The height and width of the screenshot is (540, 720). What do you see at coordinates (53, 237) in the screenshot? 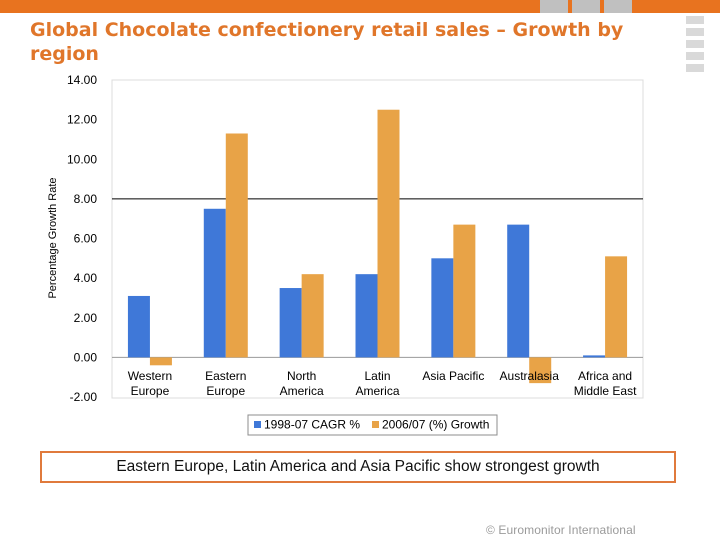
I see `y-axis-label: Percentage Growth Rate` at bounding box center [53, 237].